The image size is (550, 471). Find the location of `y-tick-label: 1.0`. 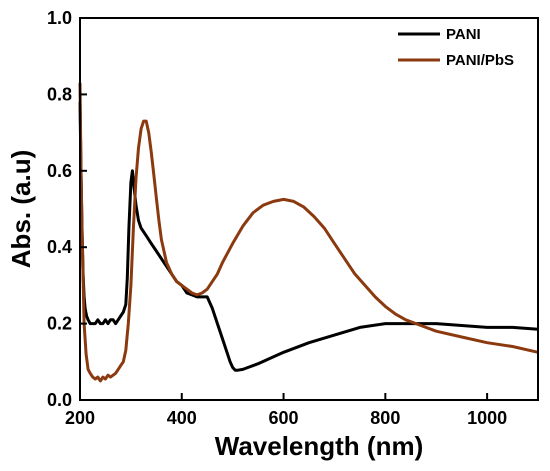

y-tick-label: 1.0 is located at coordinates (59, 18).